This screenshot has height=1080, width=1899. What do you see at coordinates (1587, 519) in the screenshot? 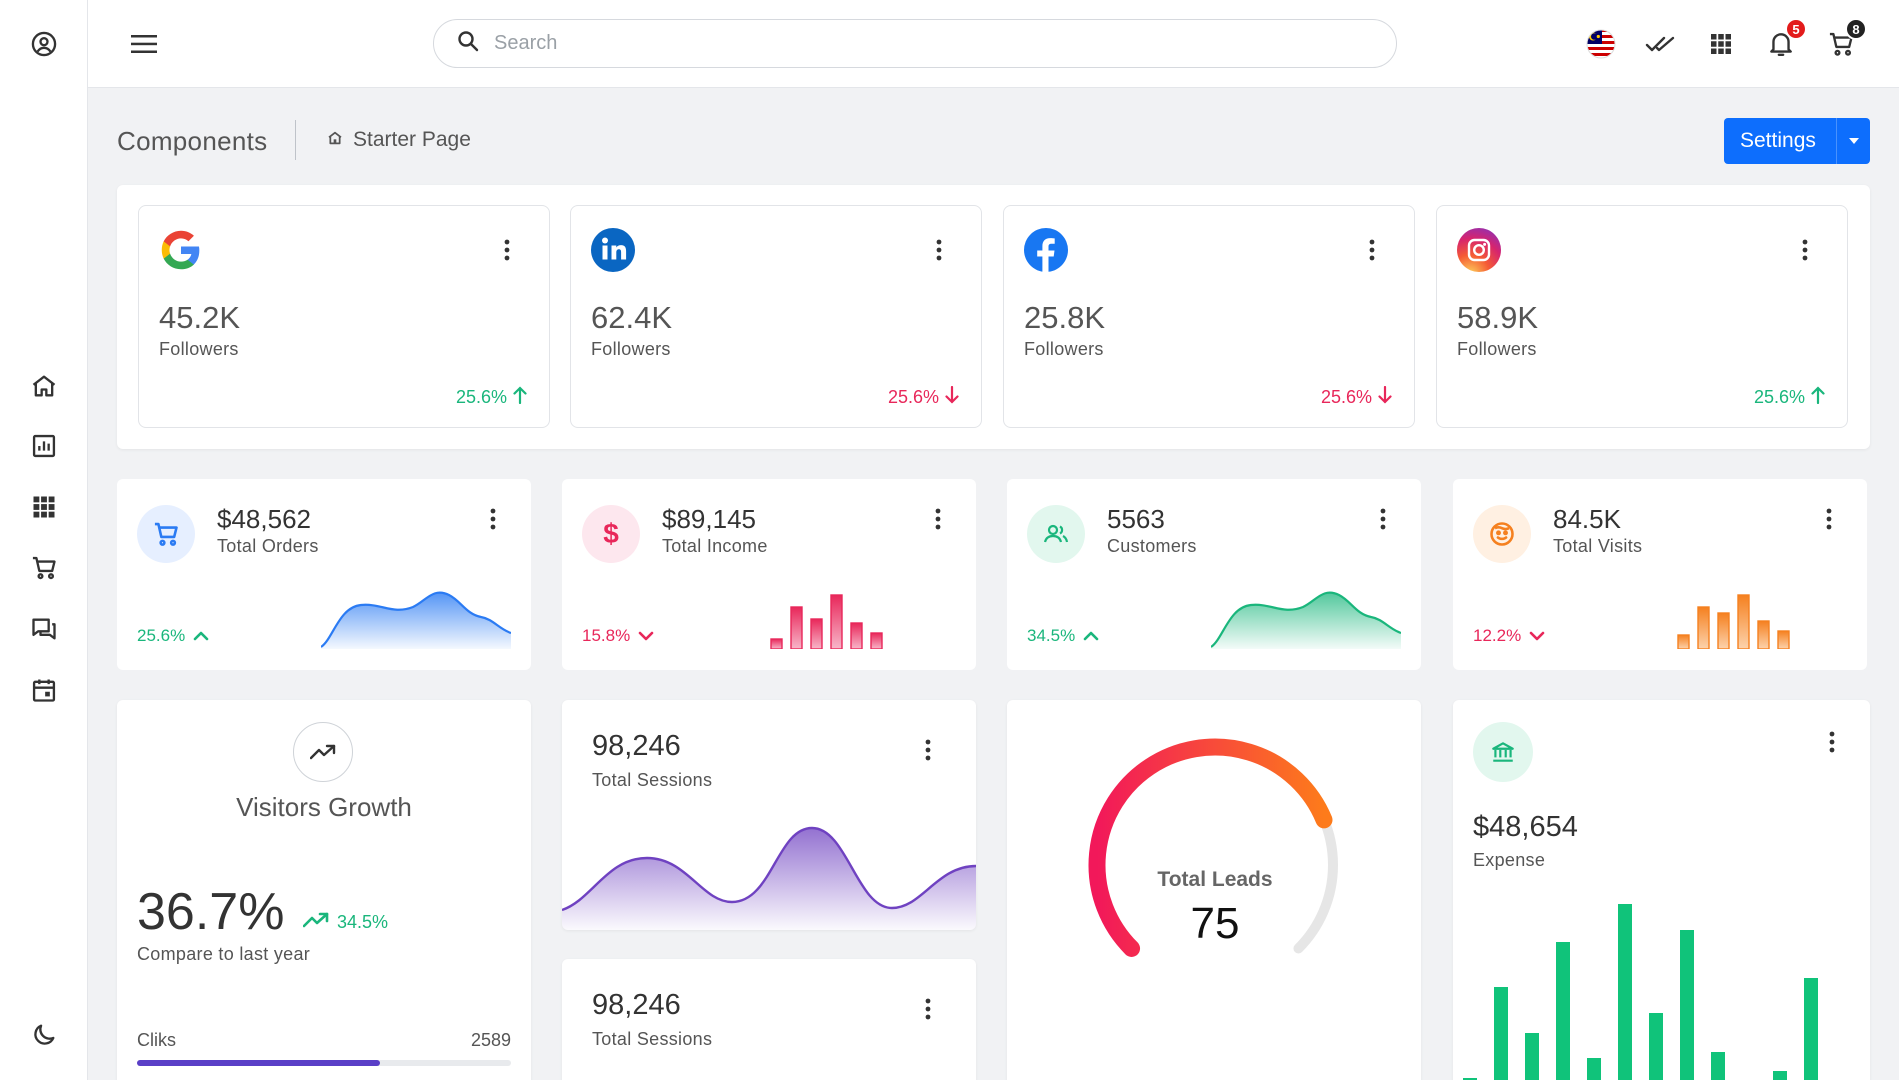
I see `stat-value: 84.5K` at bounding box center [1587, 519].